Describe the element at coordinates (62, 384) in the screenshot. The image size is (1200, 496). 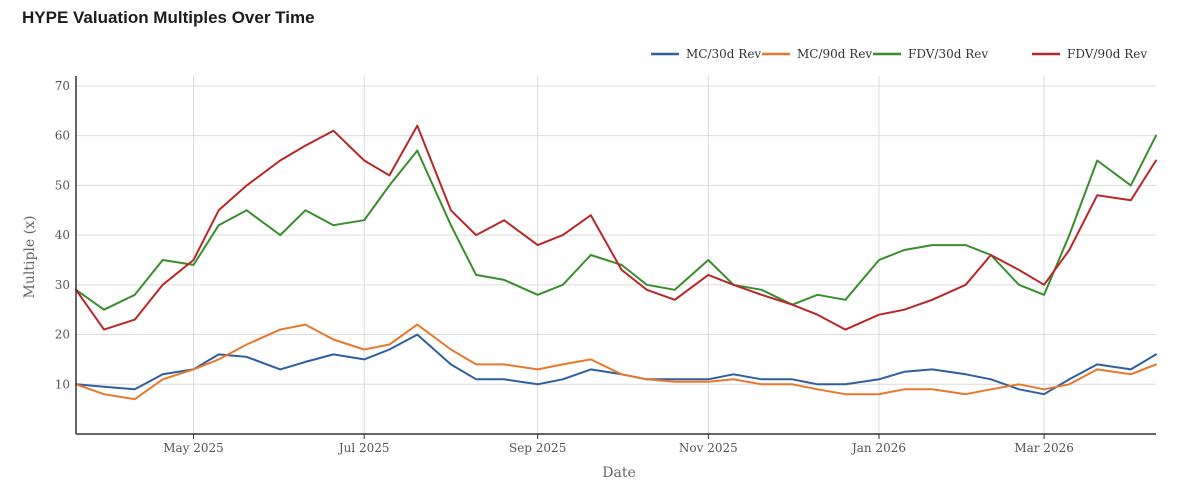
I see `y-tick-label: 10` at that location.